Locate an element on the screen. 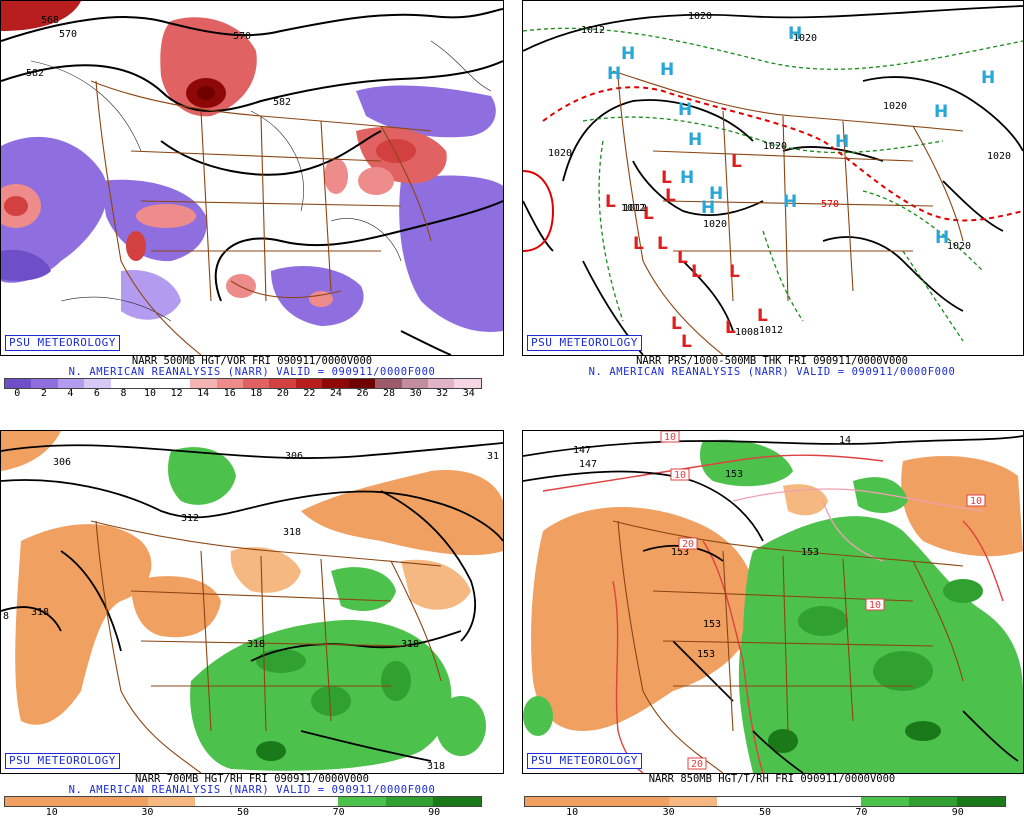 The width and height of the screenshot is (1024, 819). panel-title: NARR 700MB HGT/RH FRI 090911/0000V000 is located at coordinates (252, 779).